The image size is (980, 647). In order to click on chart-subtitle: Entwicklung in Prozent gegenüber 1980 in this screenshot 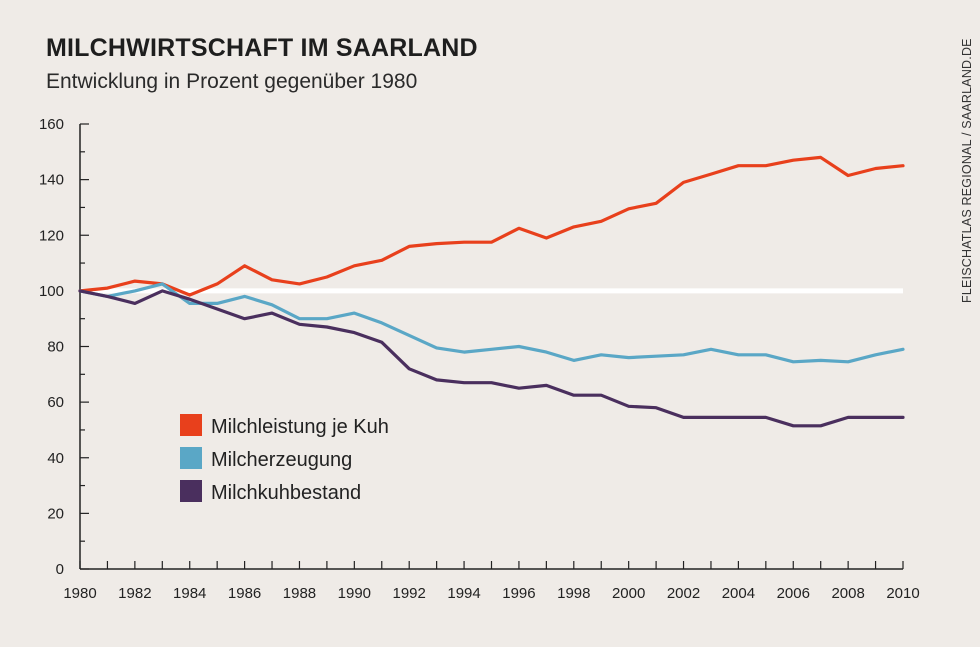, I will do `click(232, 81)`.